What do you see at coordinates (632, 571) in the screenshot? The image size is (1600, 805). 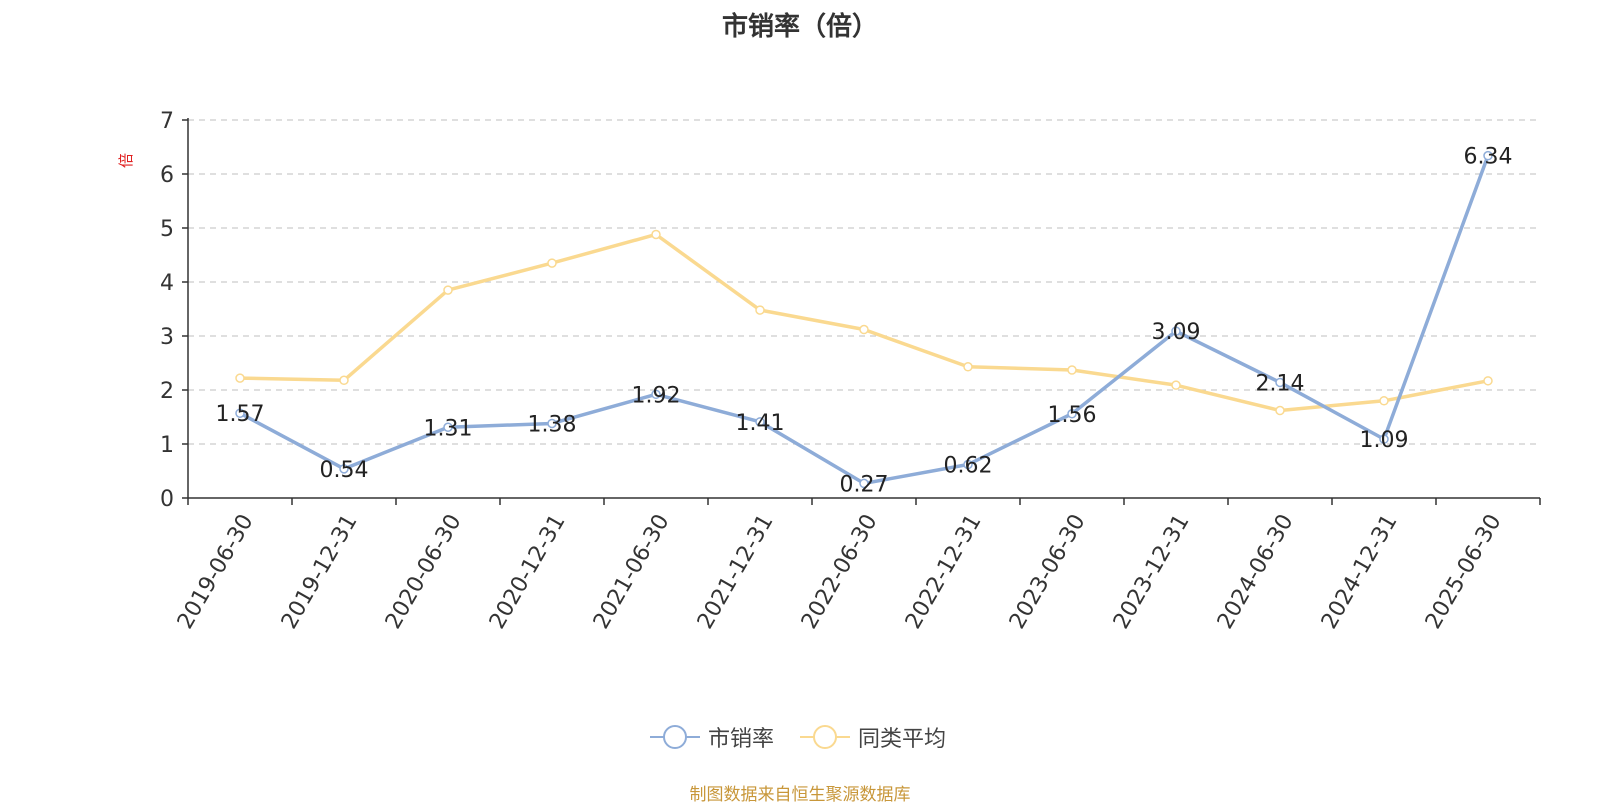 I see `x-tick-label: 2021-06-30` at bounding box center [632, 571].